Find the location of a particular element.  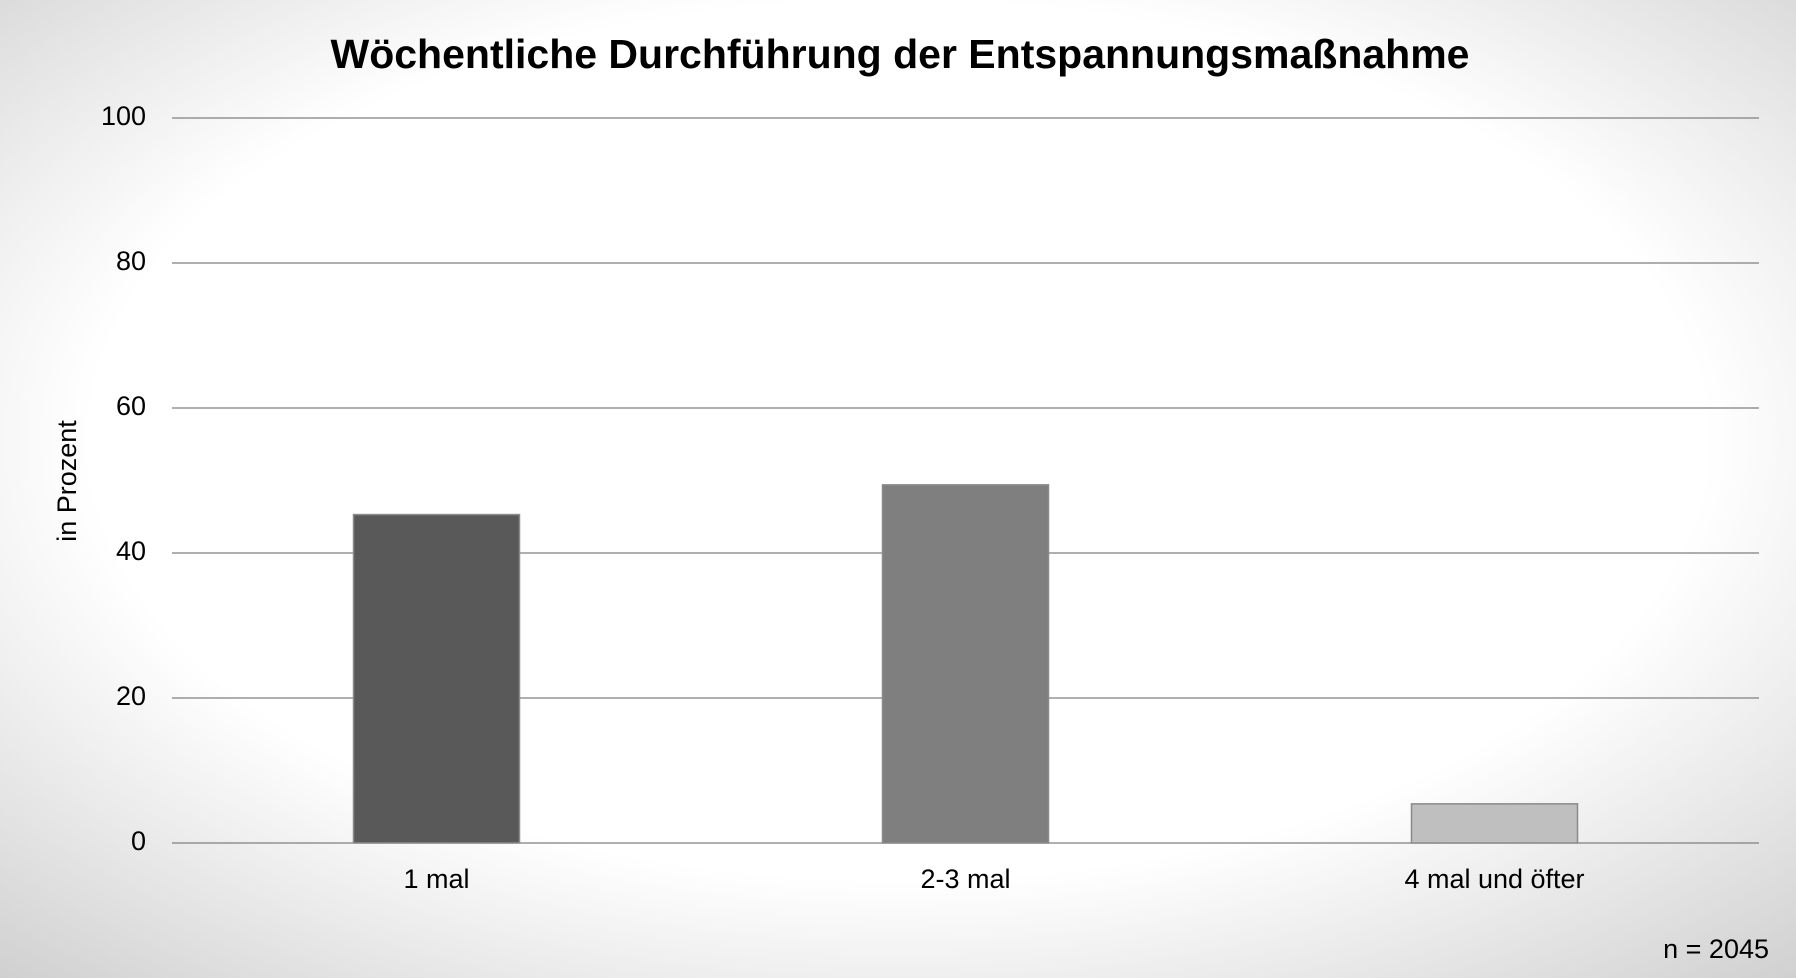

y-tick-label: 20 is located at coordinates (131, 696).